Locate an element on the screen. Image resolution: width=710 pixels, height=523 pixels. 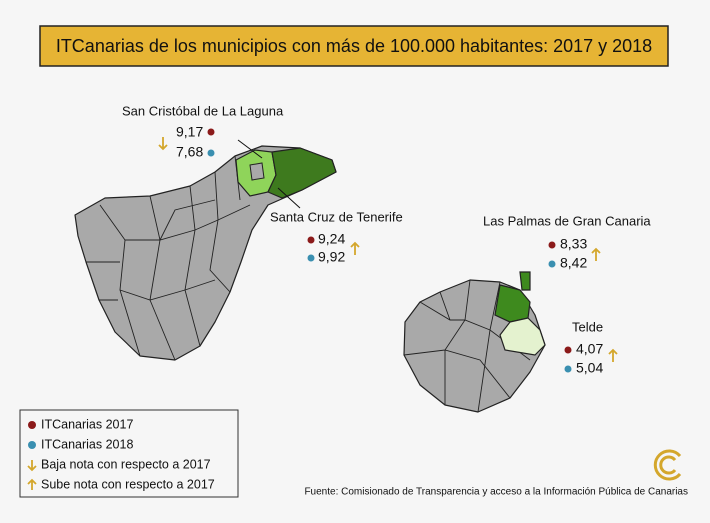
municipality-name: Telde is located at coordinates (587, 326).